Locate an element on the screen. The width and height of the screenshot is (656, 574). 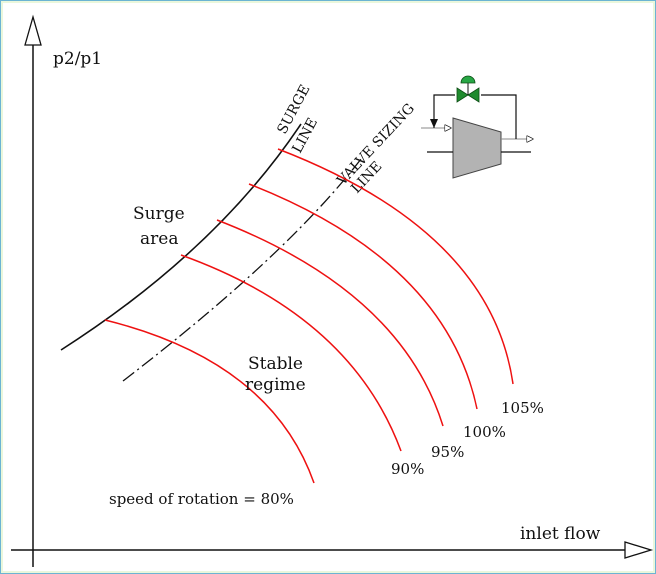
compressor-with-recycle-valve-icon is located at coordinates (477, 127).